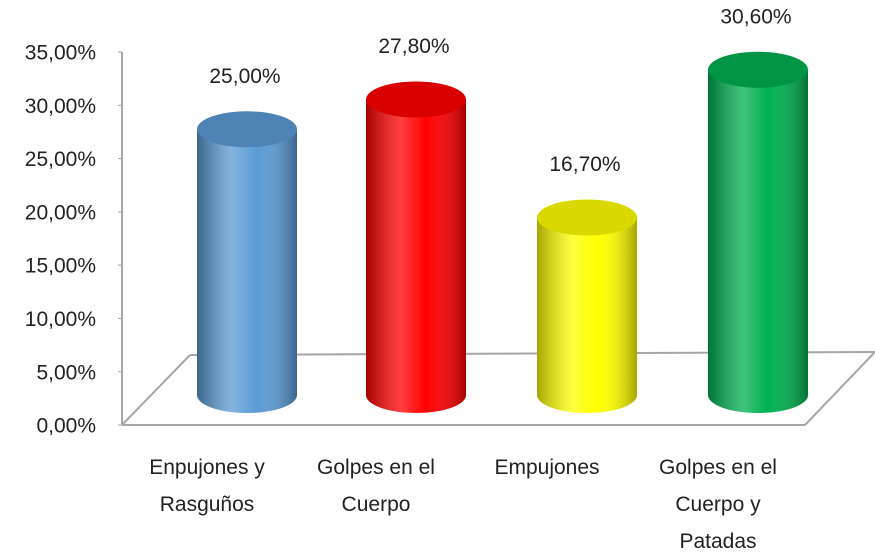  What do you see at coordinates (60, 159) in the screenshot?
I see `y-tick-label: 25,00%` at bounding box center [60, 159].